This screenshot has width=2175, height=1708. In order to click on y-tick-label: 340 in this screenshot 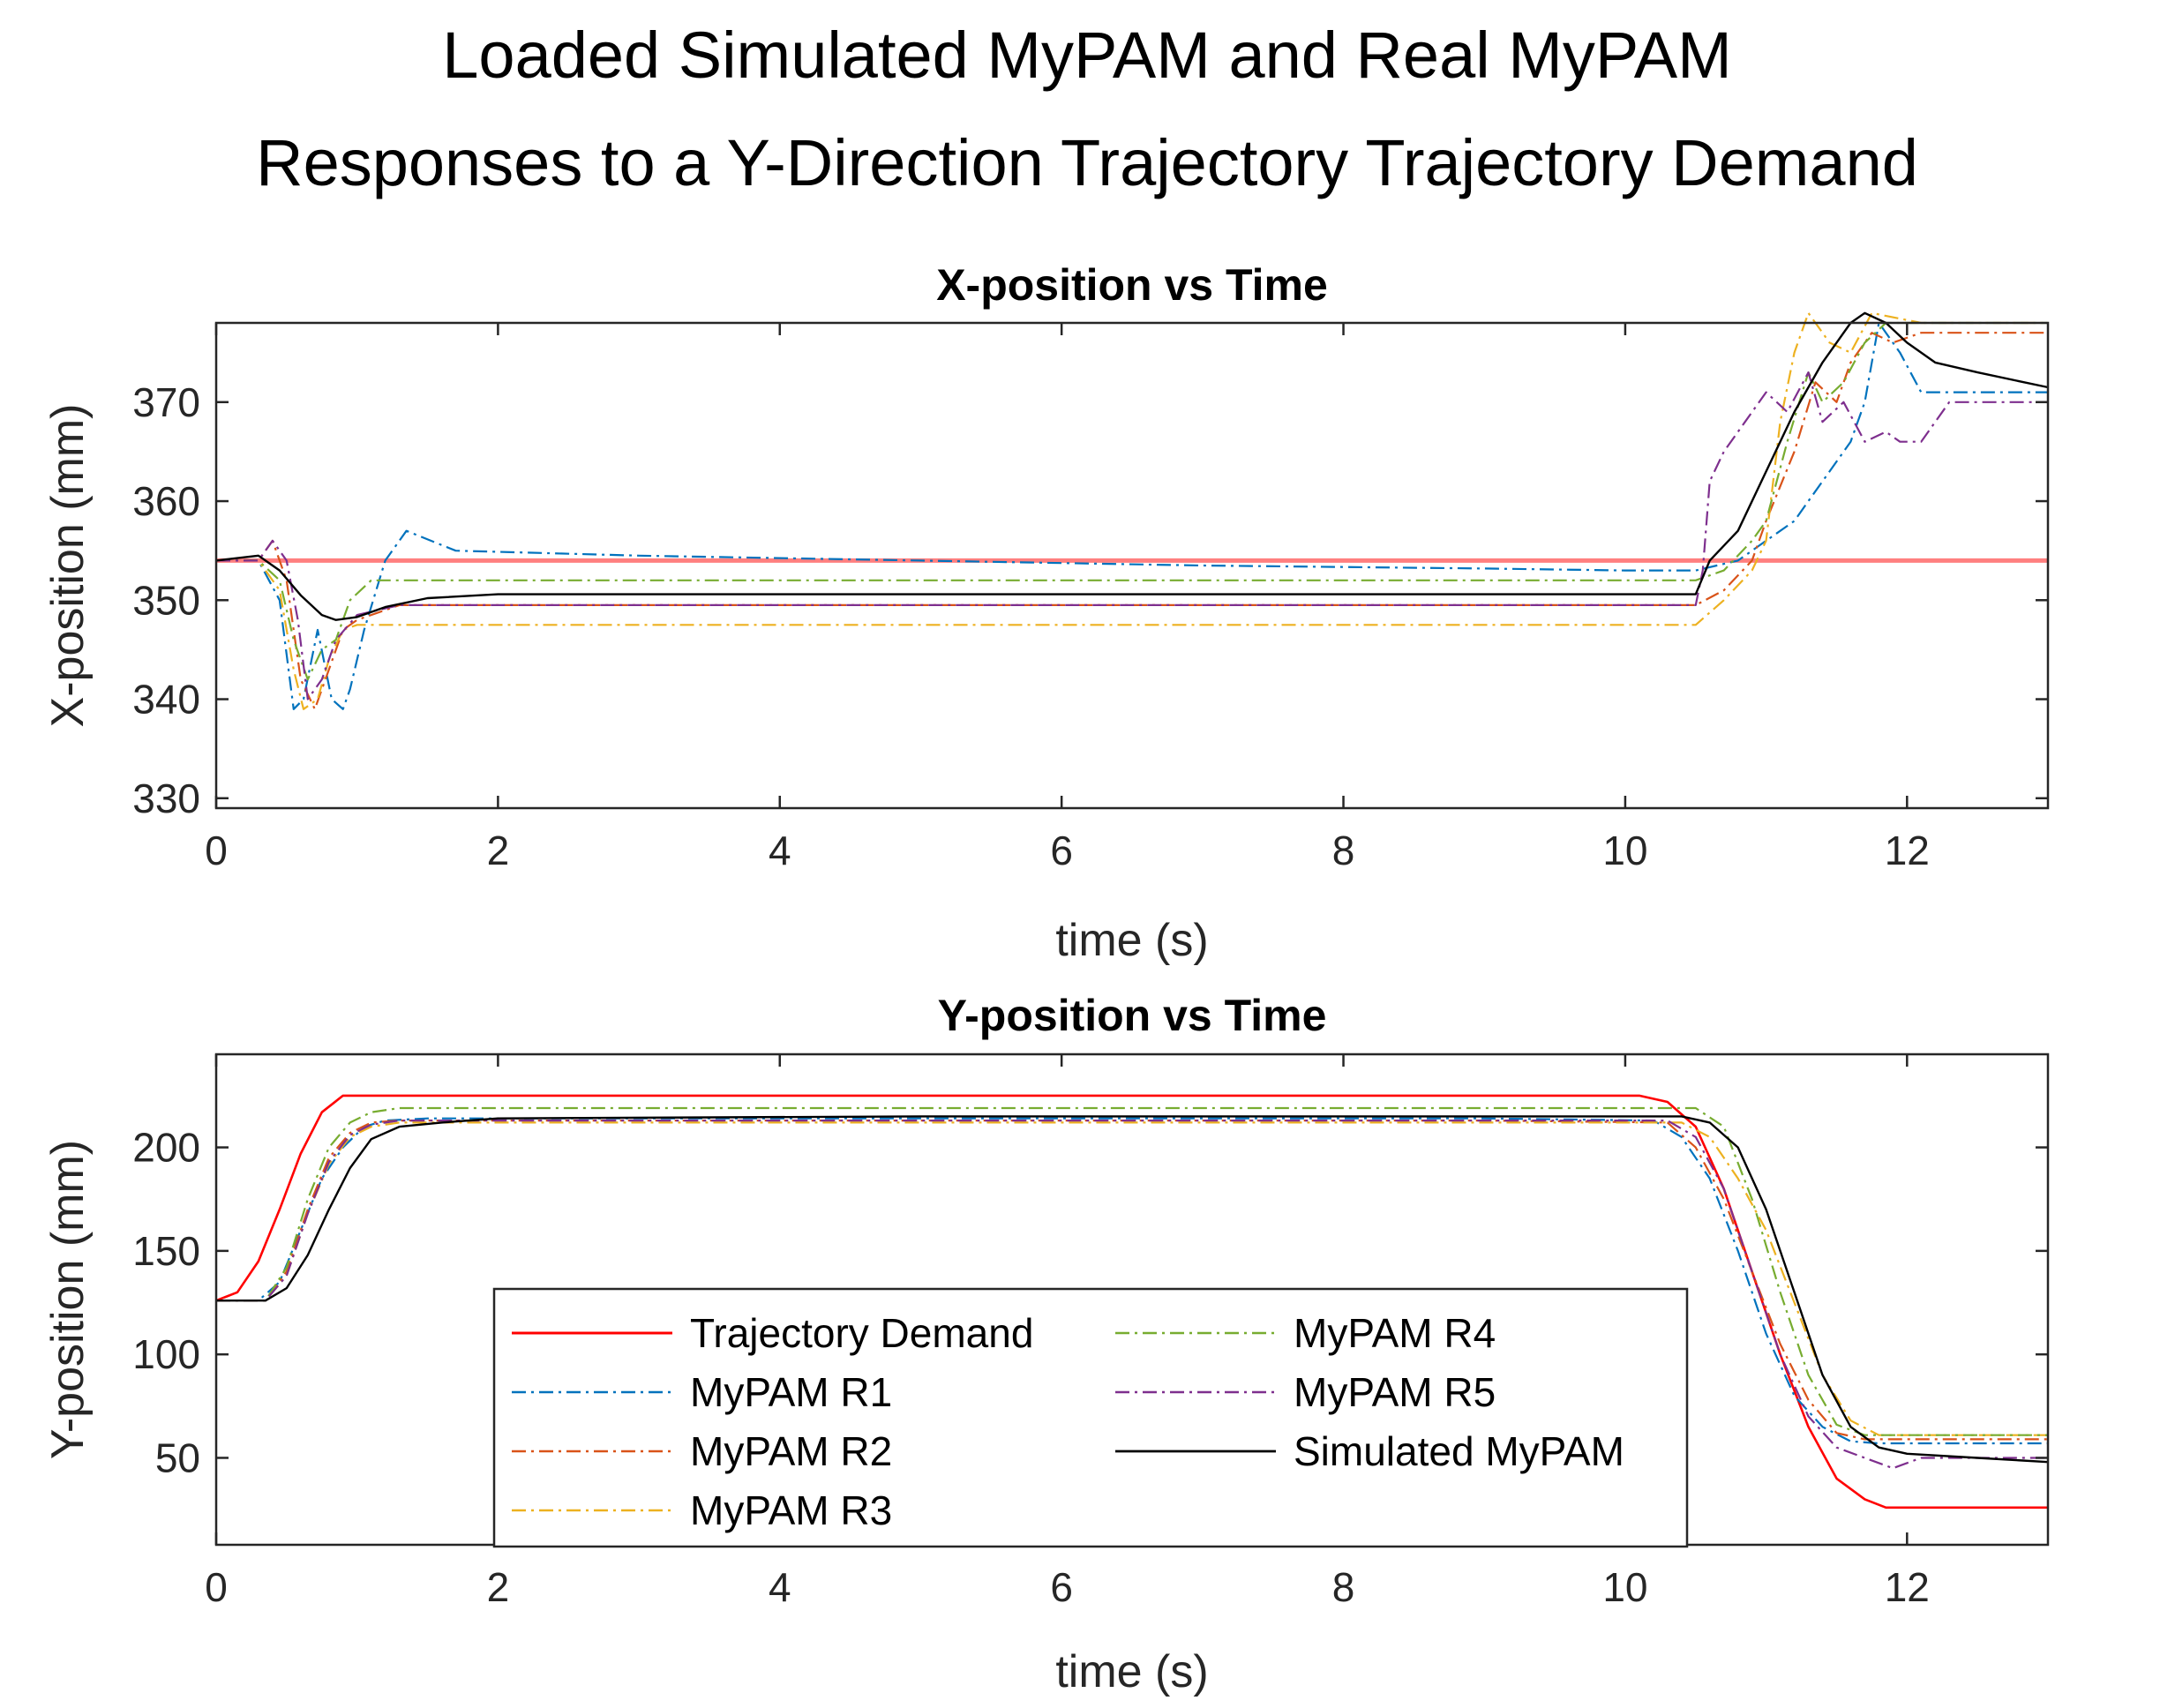, I will do `click(166, 700)`.